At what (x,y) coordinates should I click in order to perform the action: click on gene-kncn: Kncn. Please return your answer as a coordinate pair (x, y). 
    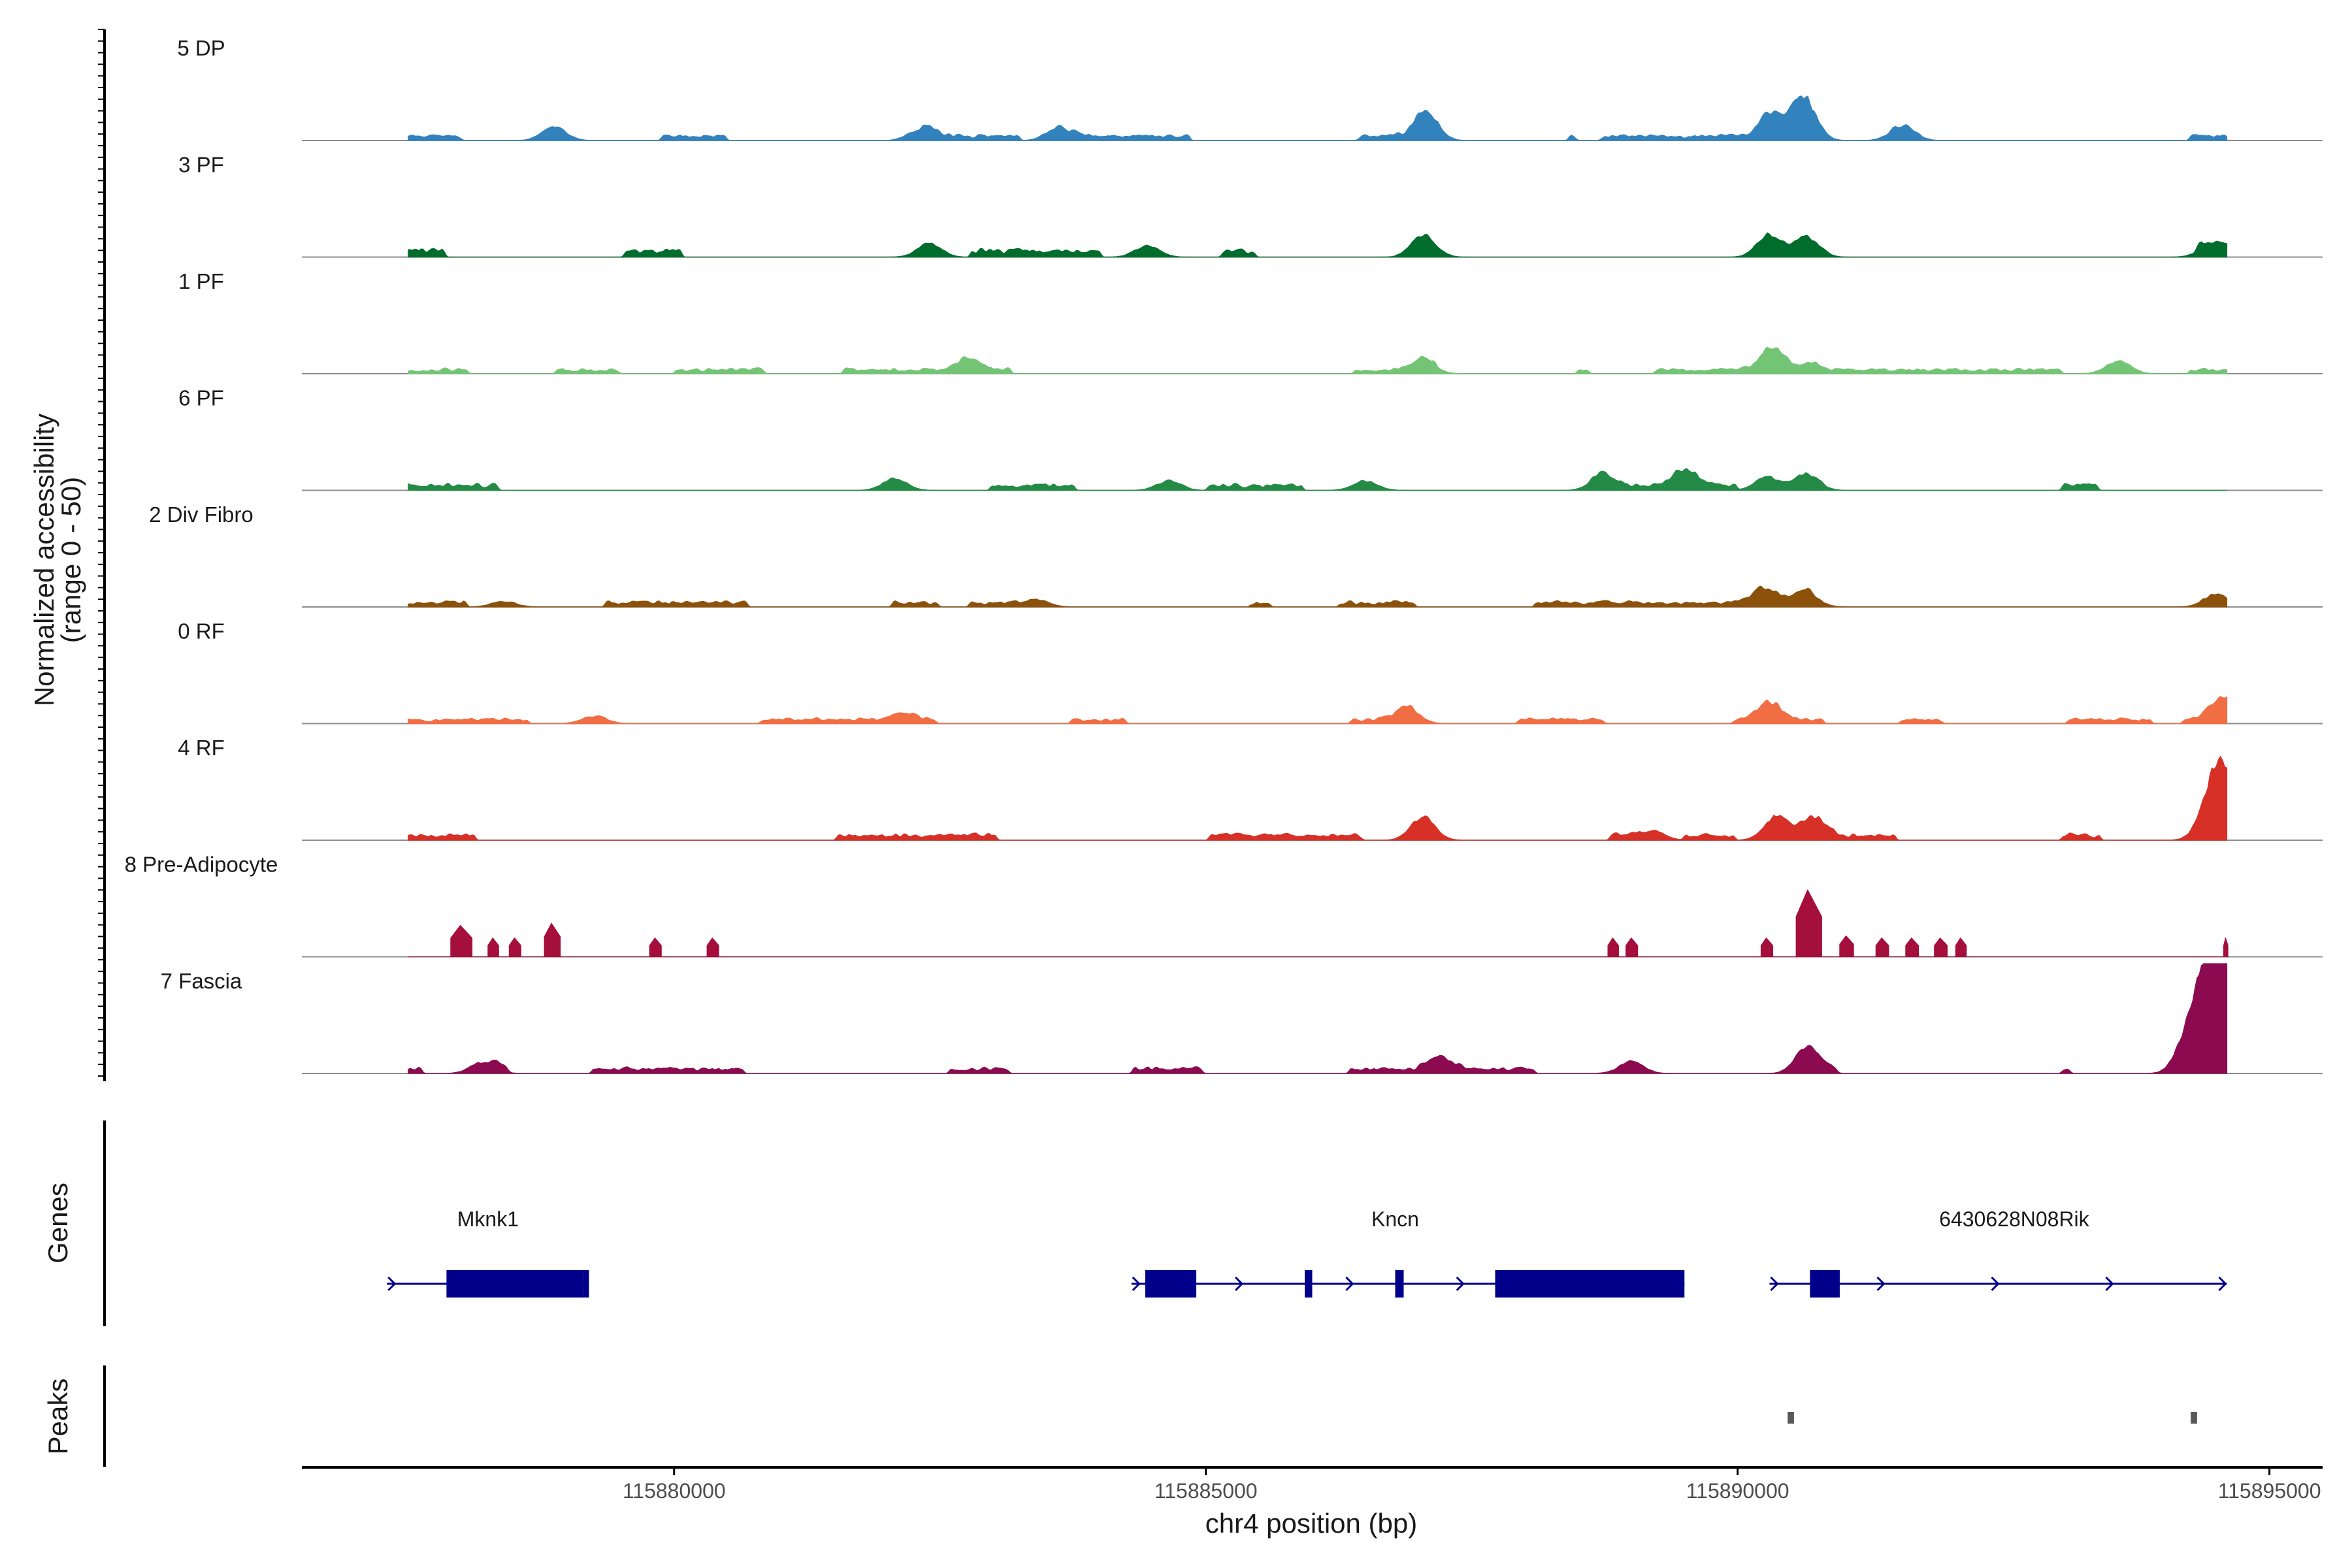
    Looking at the image, I should click on (1408, 1252).